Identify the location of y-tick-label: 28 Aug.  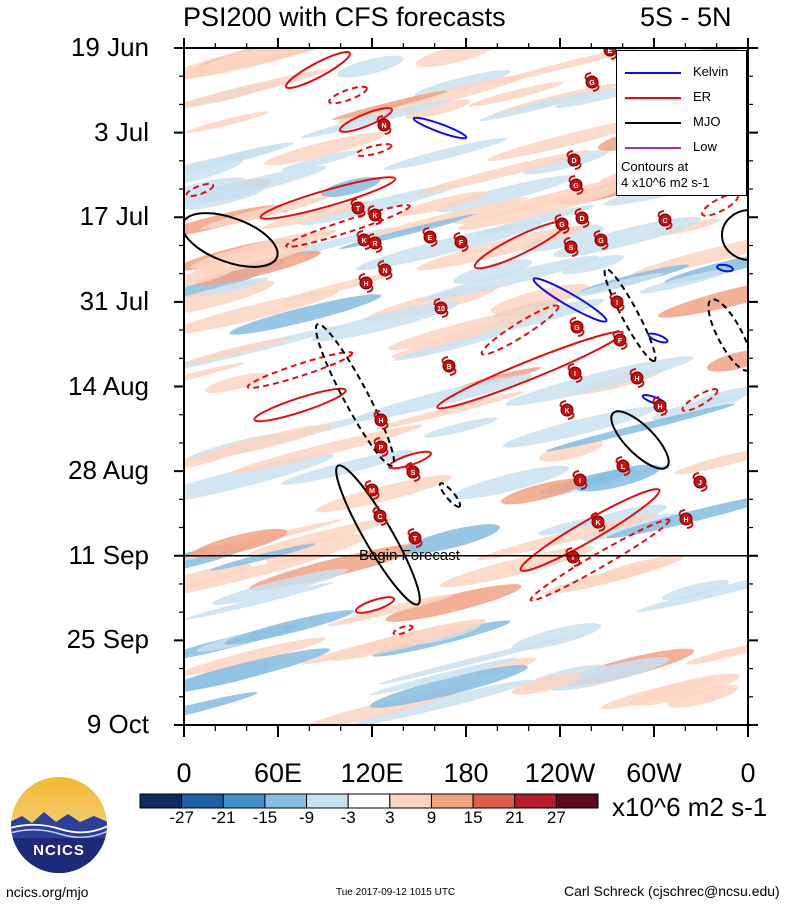
(108, 470).